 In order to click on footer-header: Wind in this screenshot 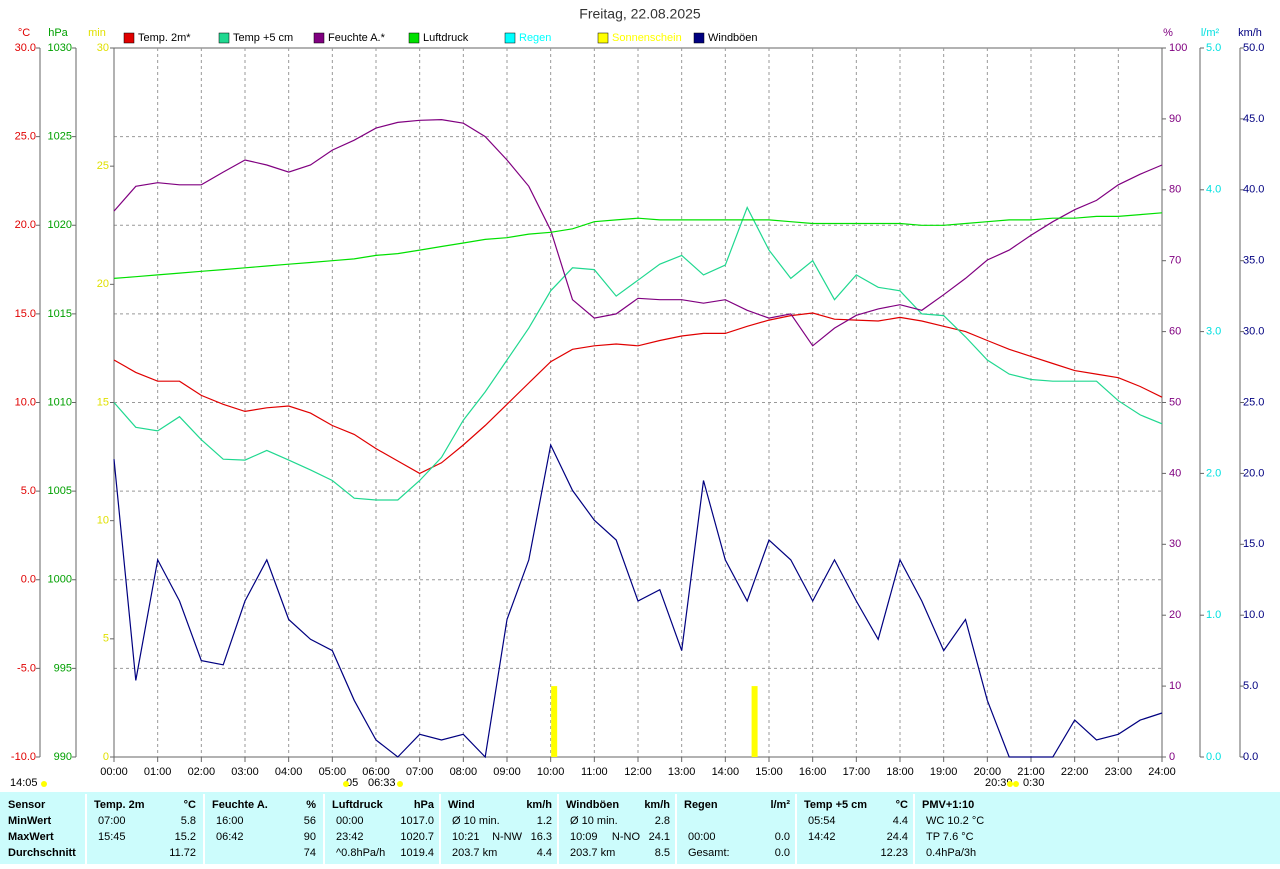, I will do `click(461, 805)`.